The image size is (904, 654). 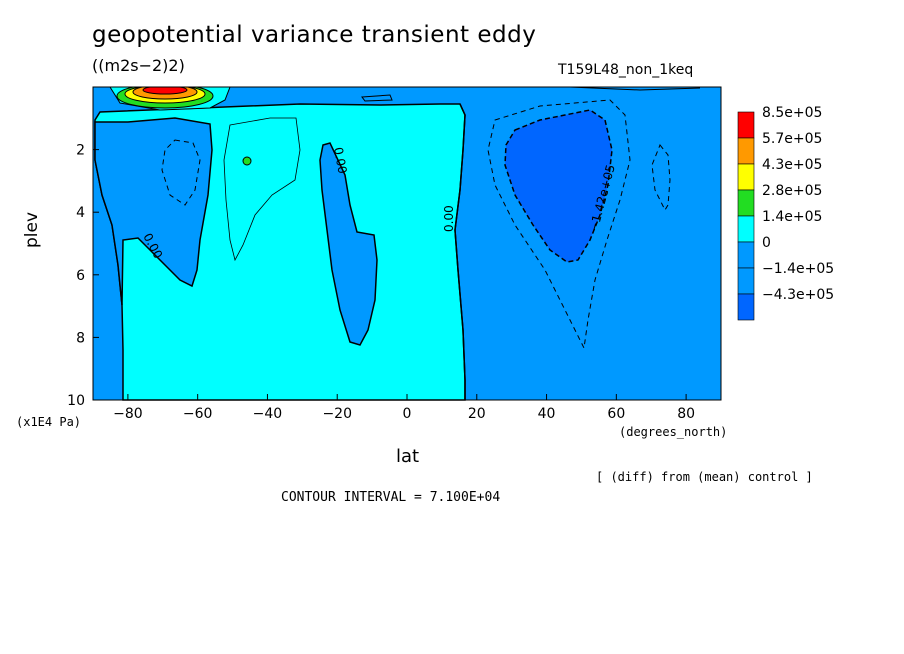 I want to click on diff-note: [ (diff) from (mean) control ], so click(x=704, y=477).